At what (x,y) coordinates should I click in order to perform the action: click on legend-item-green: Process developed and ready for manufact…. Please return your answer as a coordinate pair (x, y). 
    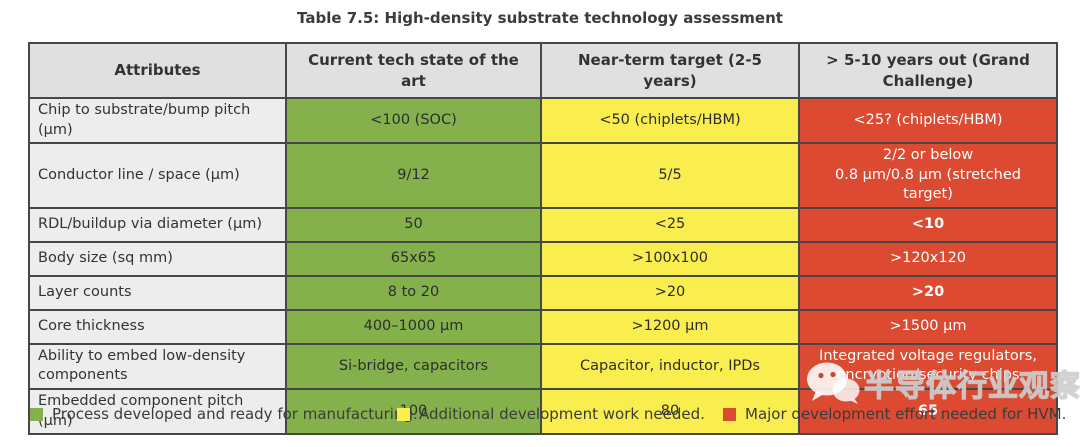
    Looking at the image, I should click on (224, 414).